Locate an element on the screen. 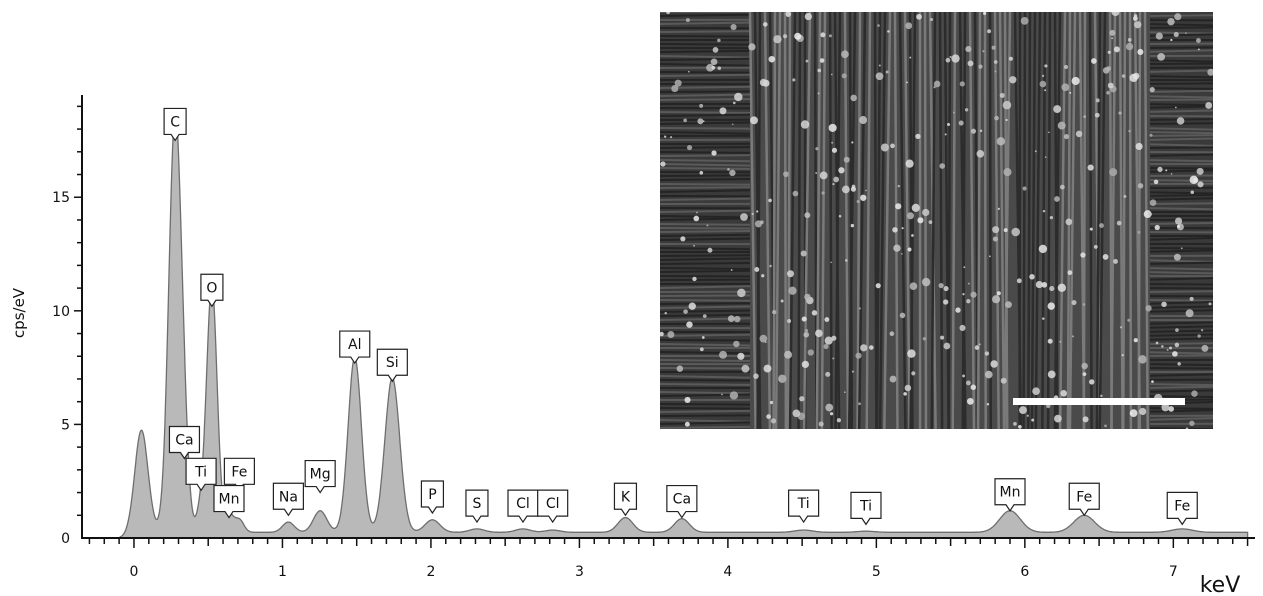  peak-label-text: Fe is located at coordinates (1084, 497).